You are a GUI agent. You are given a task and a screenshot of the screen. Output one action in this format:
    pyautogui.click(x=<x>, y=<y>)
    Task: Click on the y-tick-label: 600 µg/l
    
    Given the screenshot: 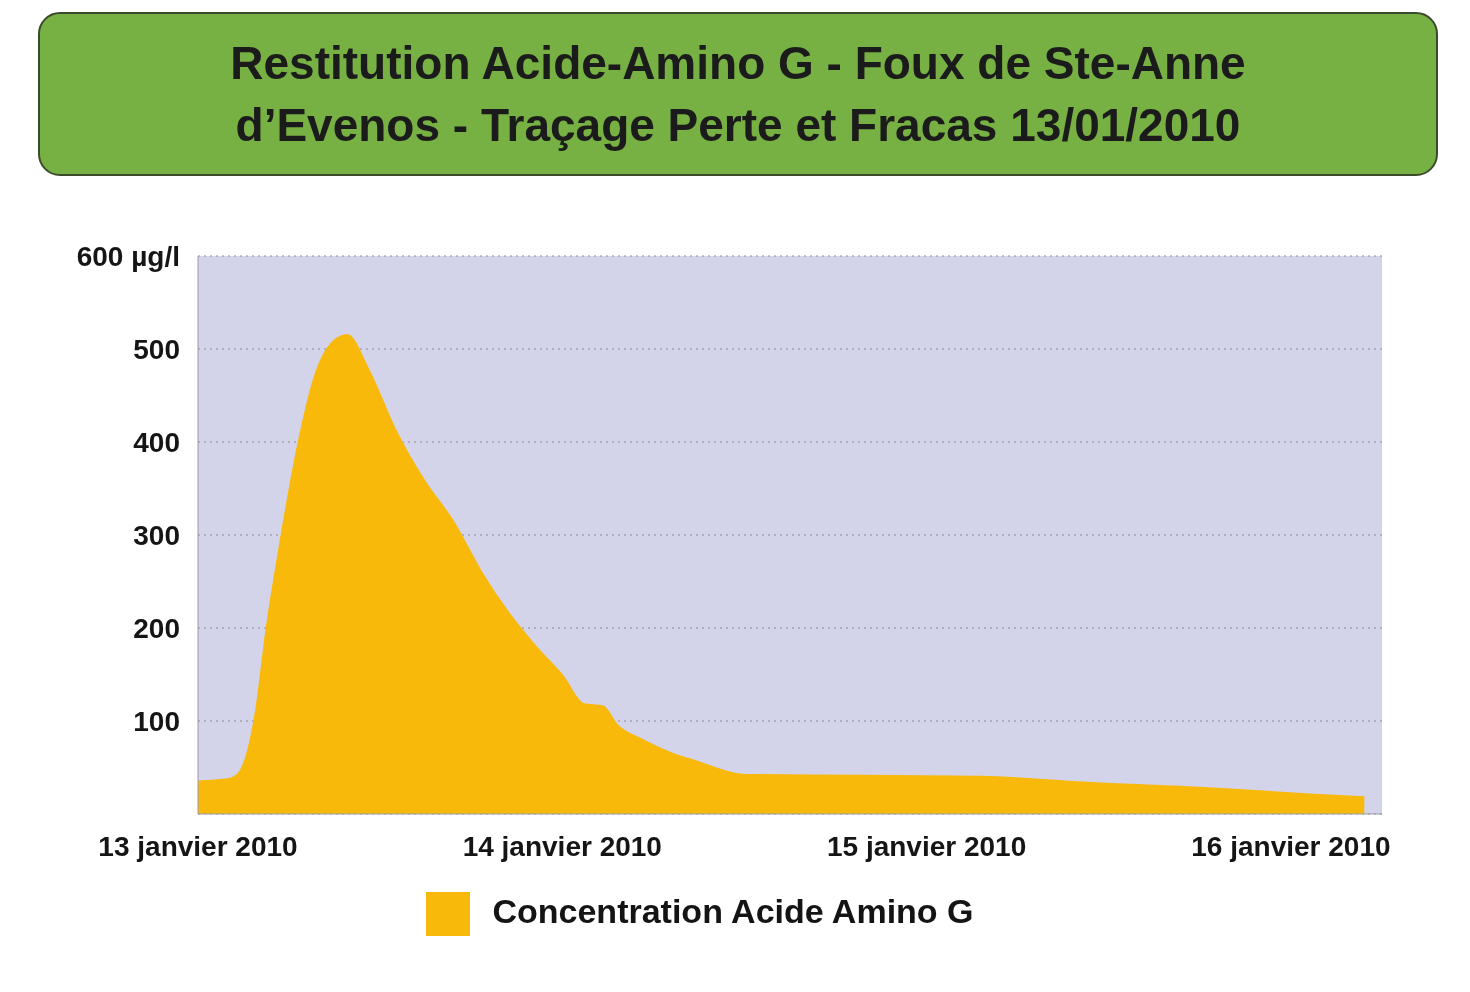 What is the action you would take?
    pyautogui.click(x=128, y=256)
    